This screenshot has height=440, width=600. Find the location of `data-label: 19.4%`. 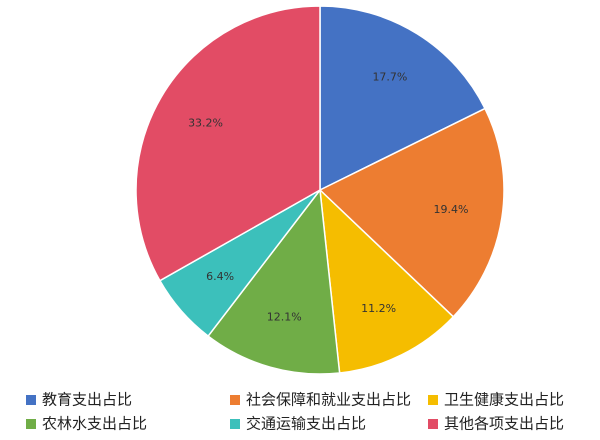

data-label: 19.4% is located at coordinates (451, 209).